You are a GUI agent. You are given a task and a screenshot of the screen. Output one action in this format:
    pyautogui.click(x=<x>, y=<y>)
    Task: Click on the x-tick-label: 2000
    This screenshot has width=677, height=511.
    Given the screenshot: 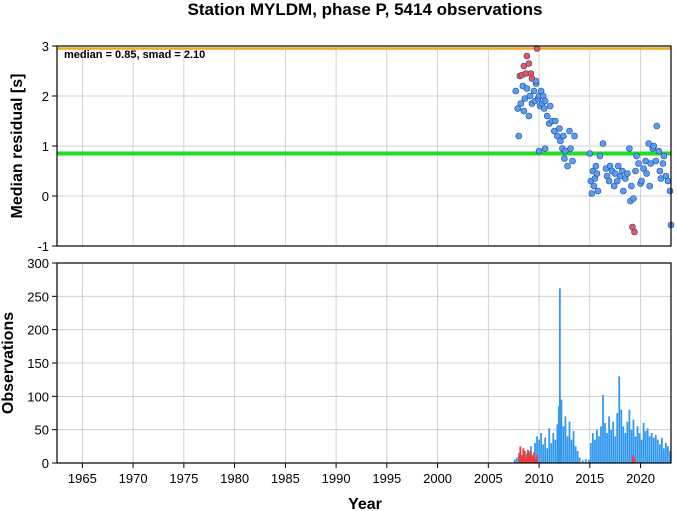 What is the action you would take?
    pyautogui.click(x=437, y=478)
    